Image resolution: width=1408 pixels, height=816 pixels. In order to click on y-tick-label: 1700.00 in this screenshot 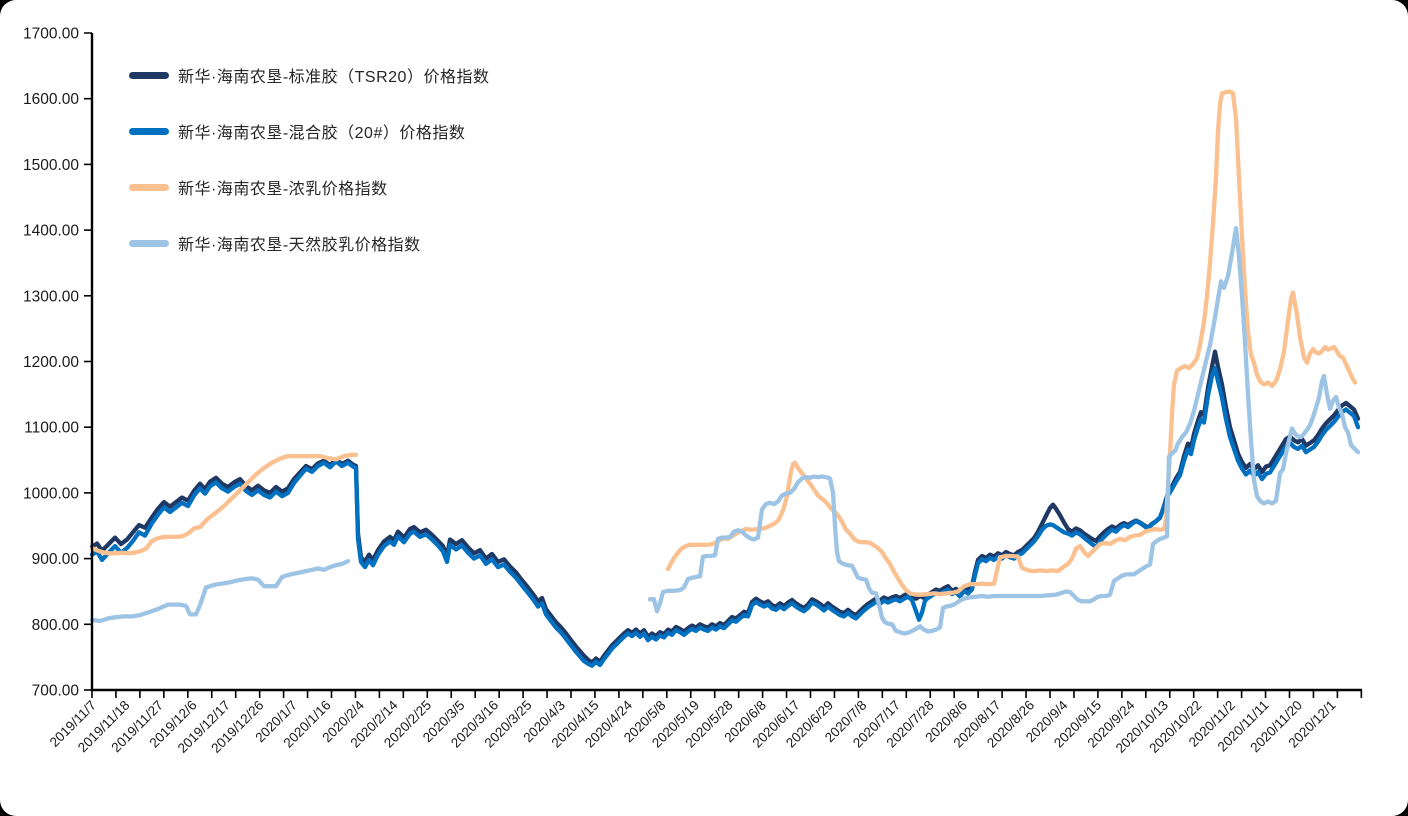, I will do `click(51, 34)`.